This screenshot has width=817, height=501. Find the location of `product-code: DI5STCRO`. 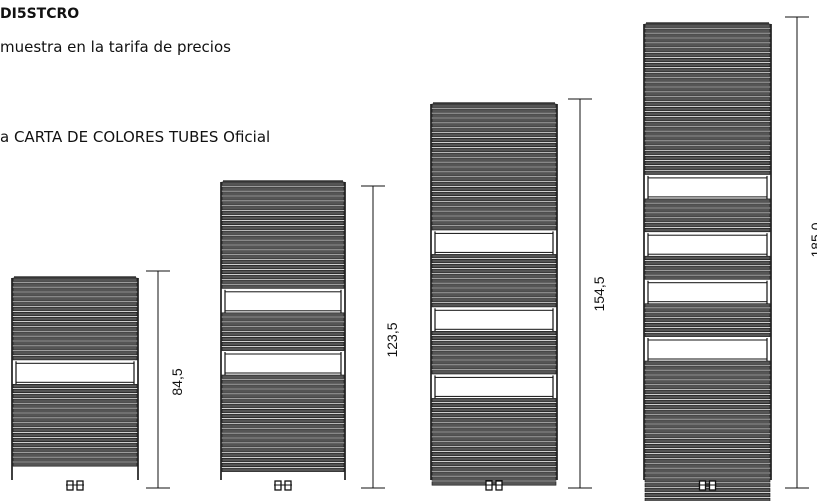

product-code: DI5STCRO is located at coordinates (40, 14).